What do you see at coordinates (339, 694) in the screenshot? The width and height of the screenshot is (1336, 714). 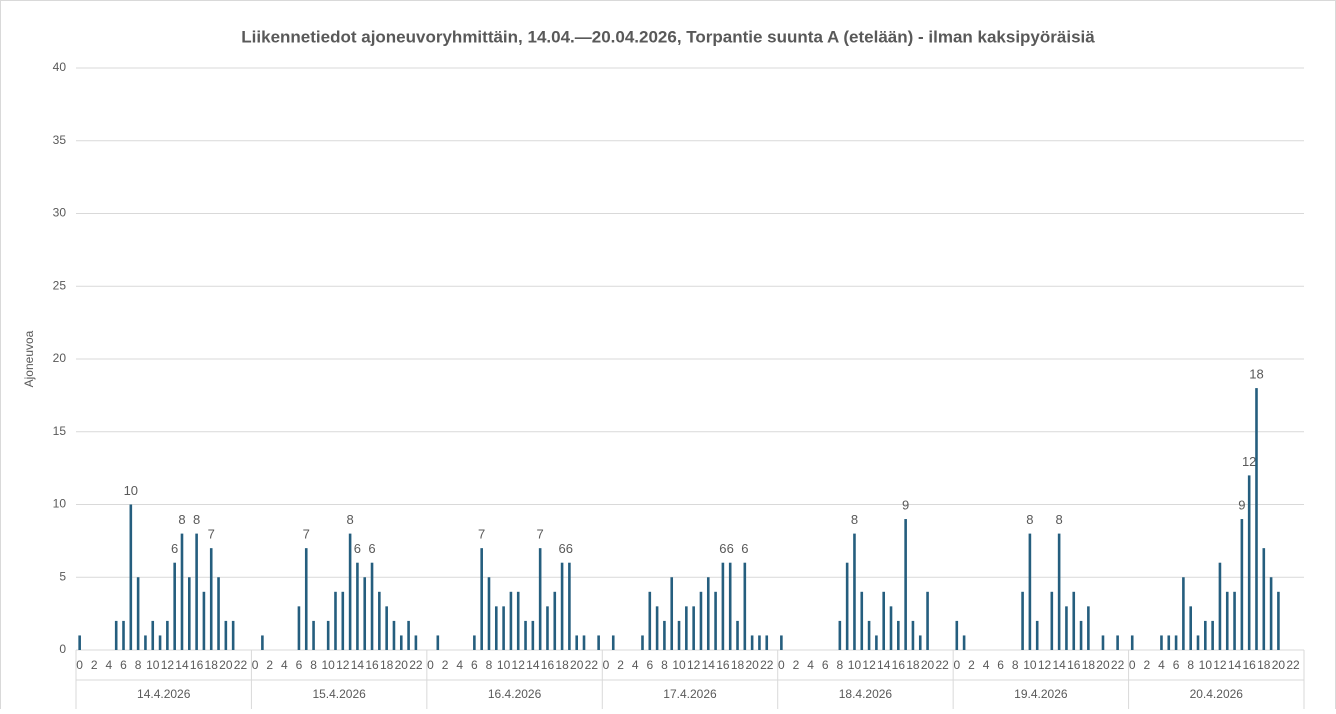 I see `group-label: 15.4.2026` at bounding box center [339, 694].